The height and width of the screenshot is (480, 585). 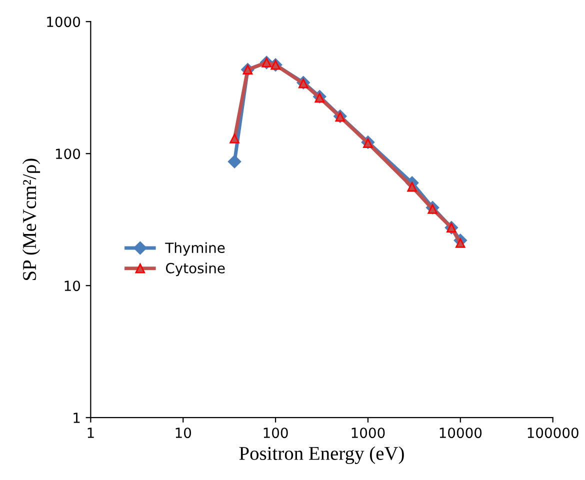 What do you see at coordinates (72, 286) in the screenshot?
I see `y-tick-label: 10` at bounding box center [72, 286].